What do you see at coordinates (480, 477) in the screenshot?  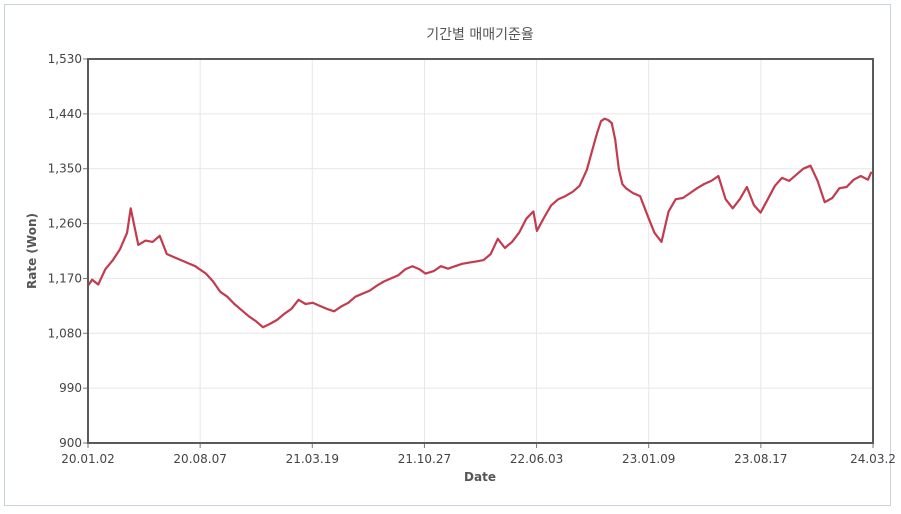 I see `x-axis-label: Date` at bounding box center [480, 477].